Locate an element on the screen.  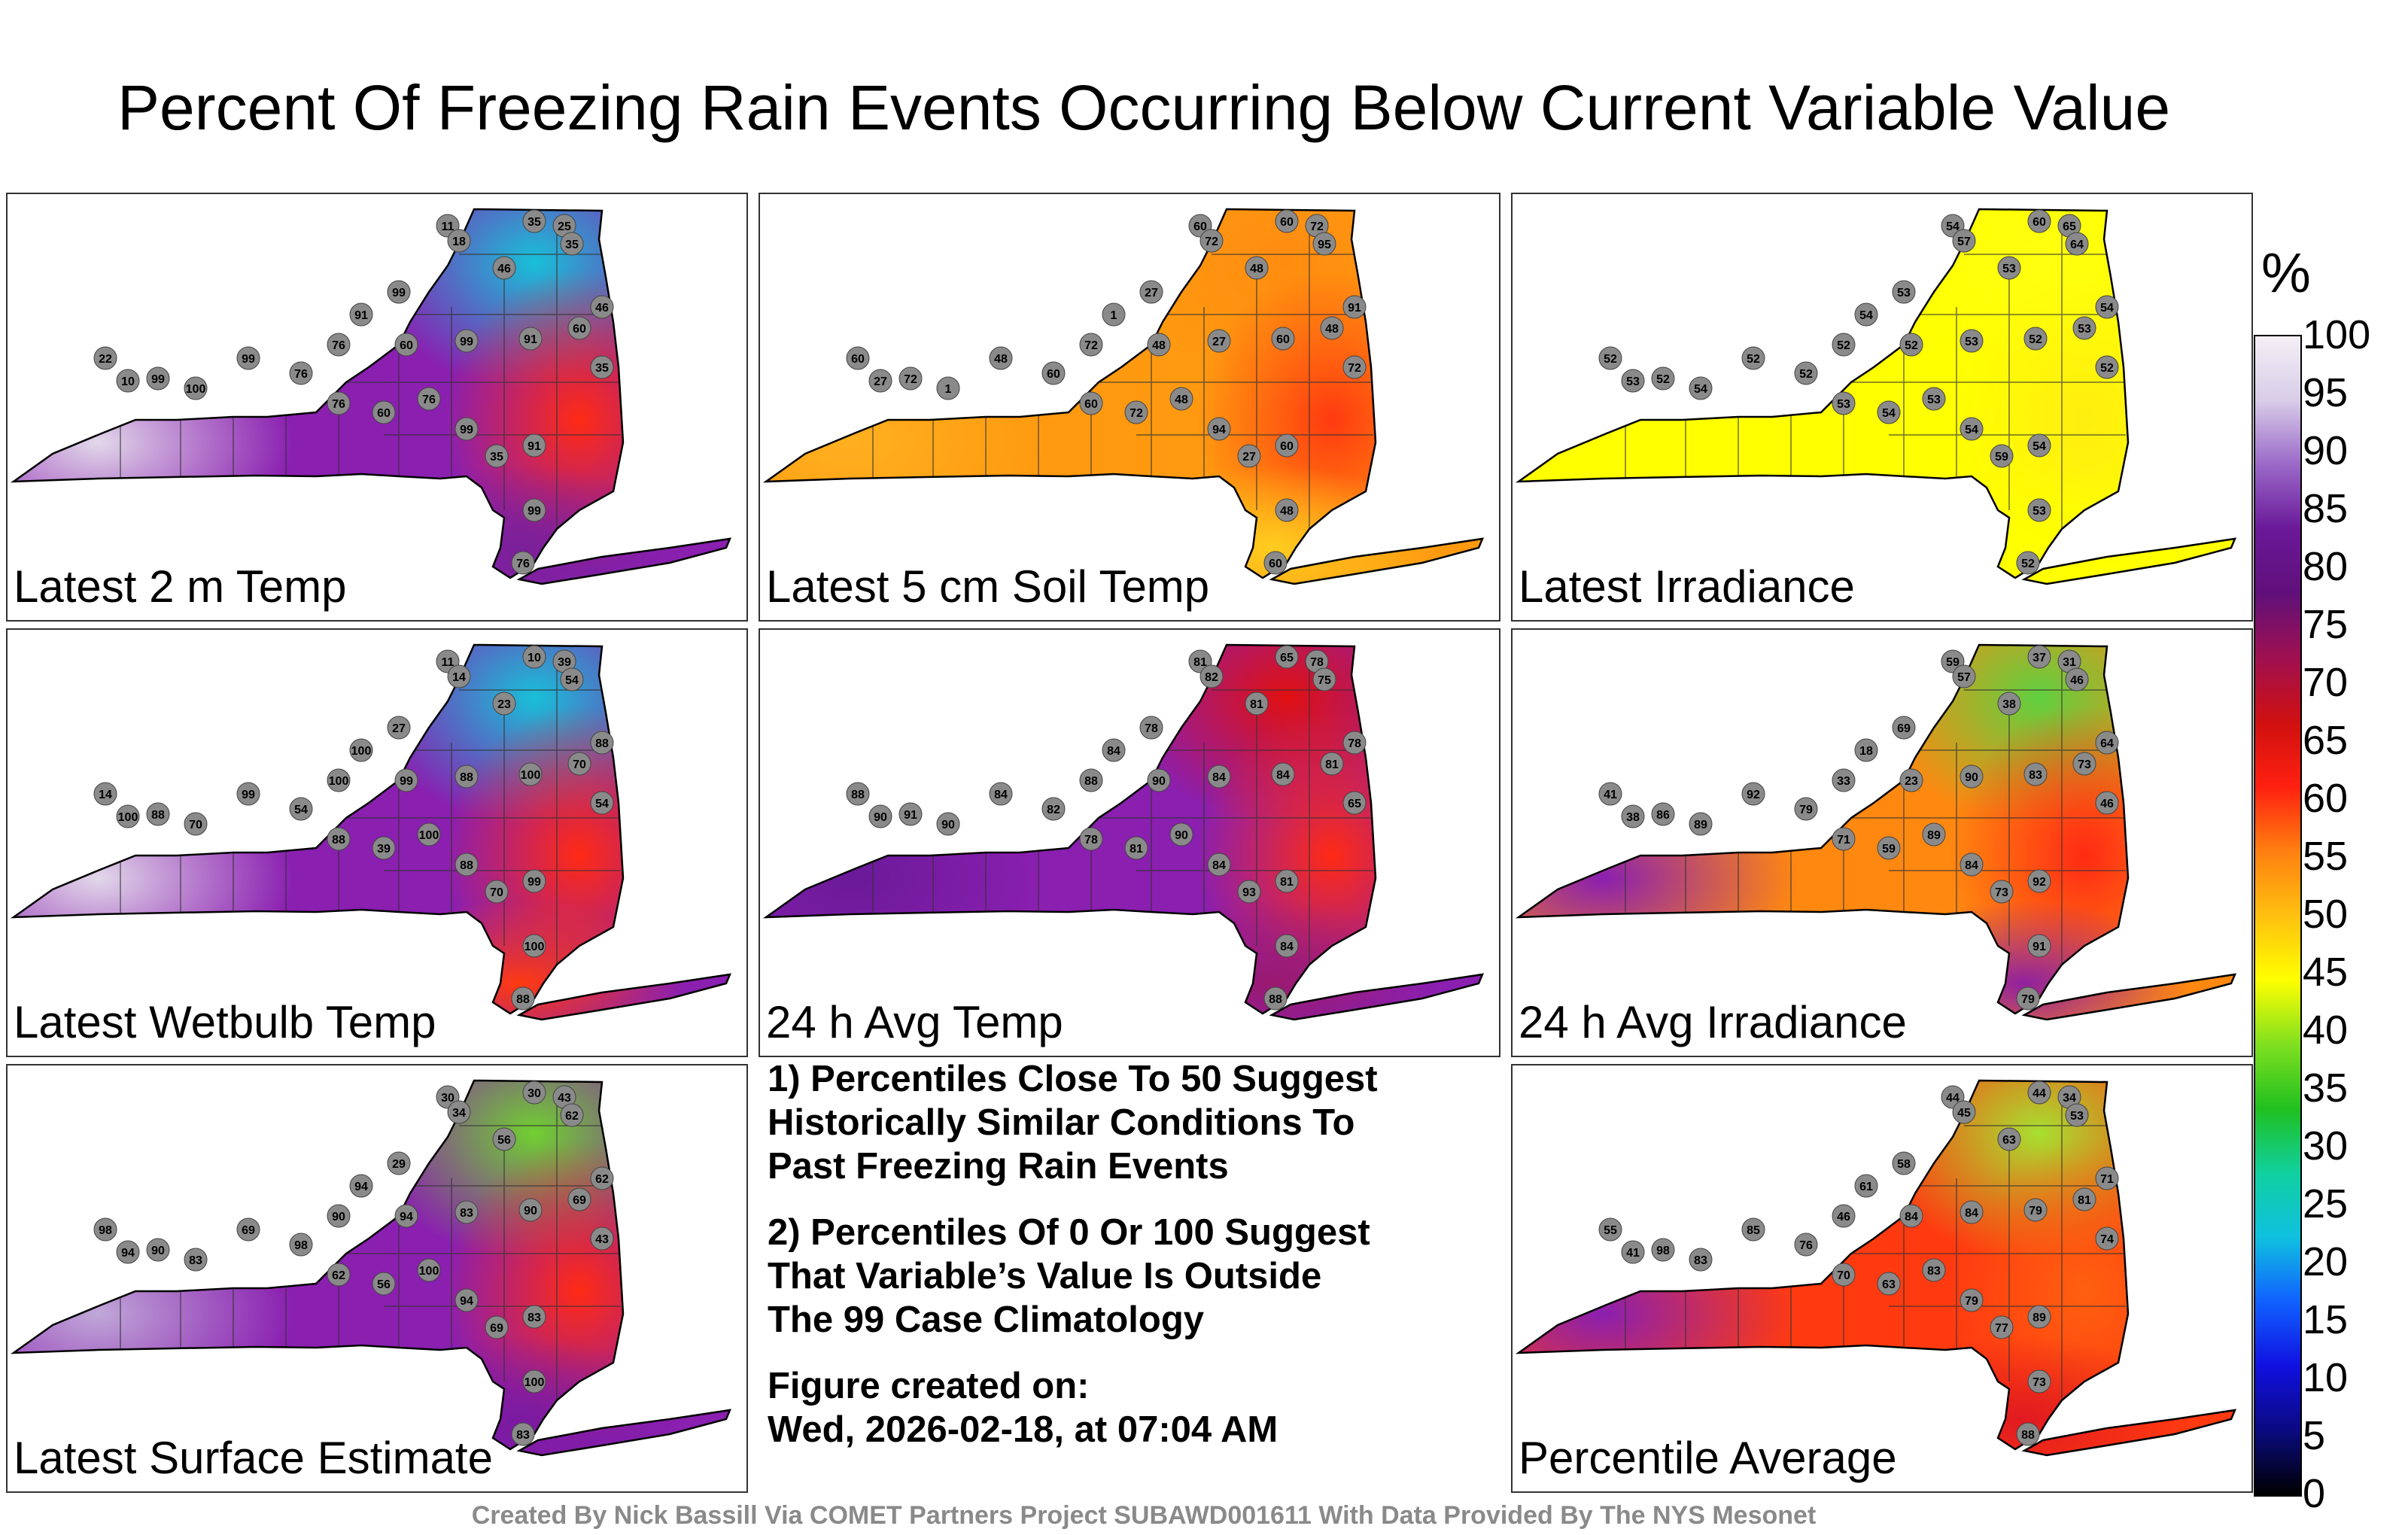
colorbar-tick: 40 is located at coordinates (2326, 1030).